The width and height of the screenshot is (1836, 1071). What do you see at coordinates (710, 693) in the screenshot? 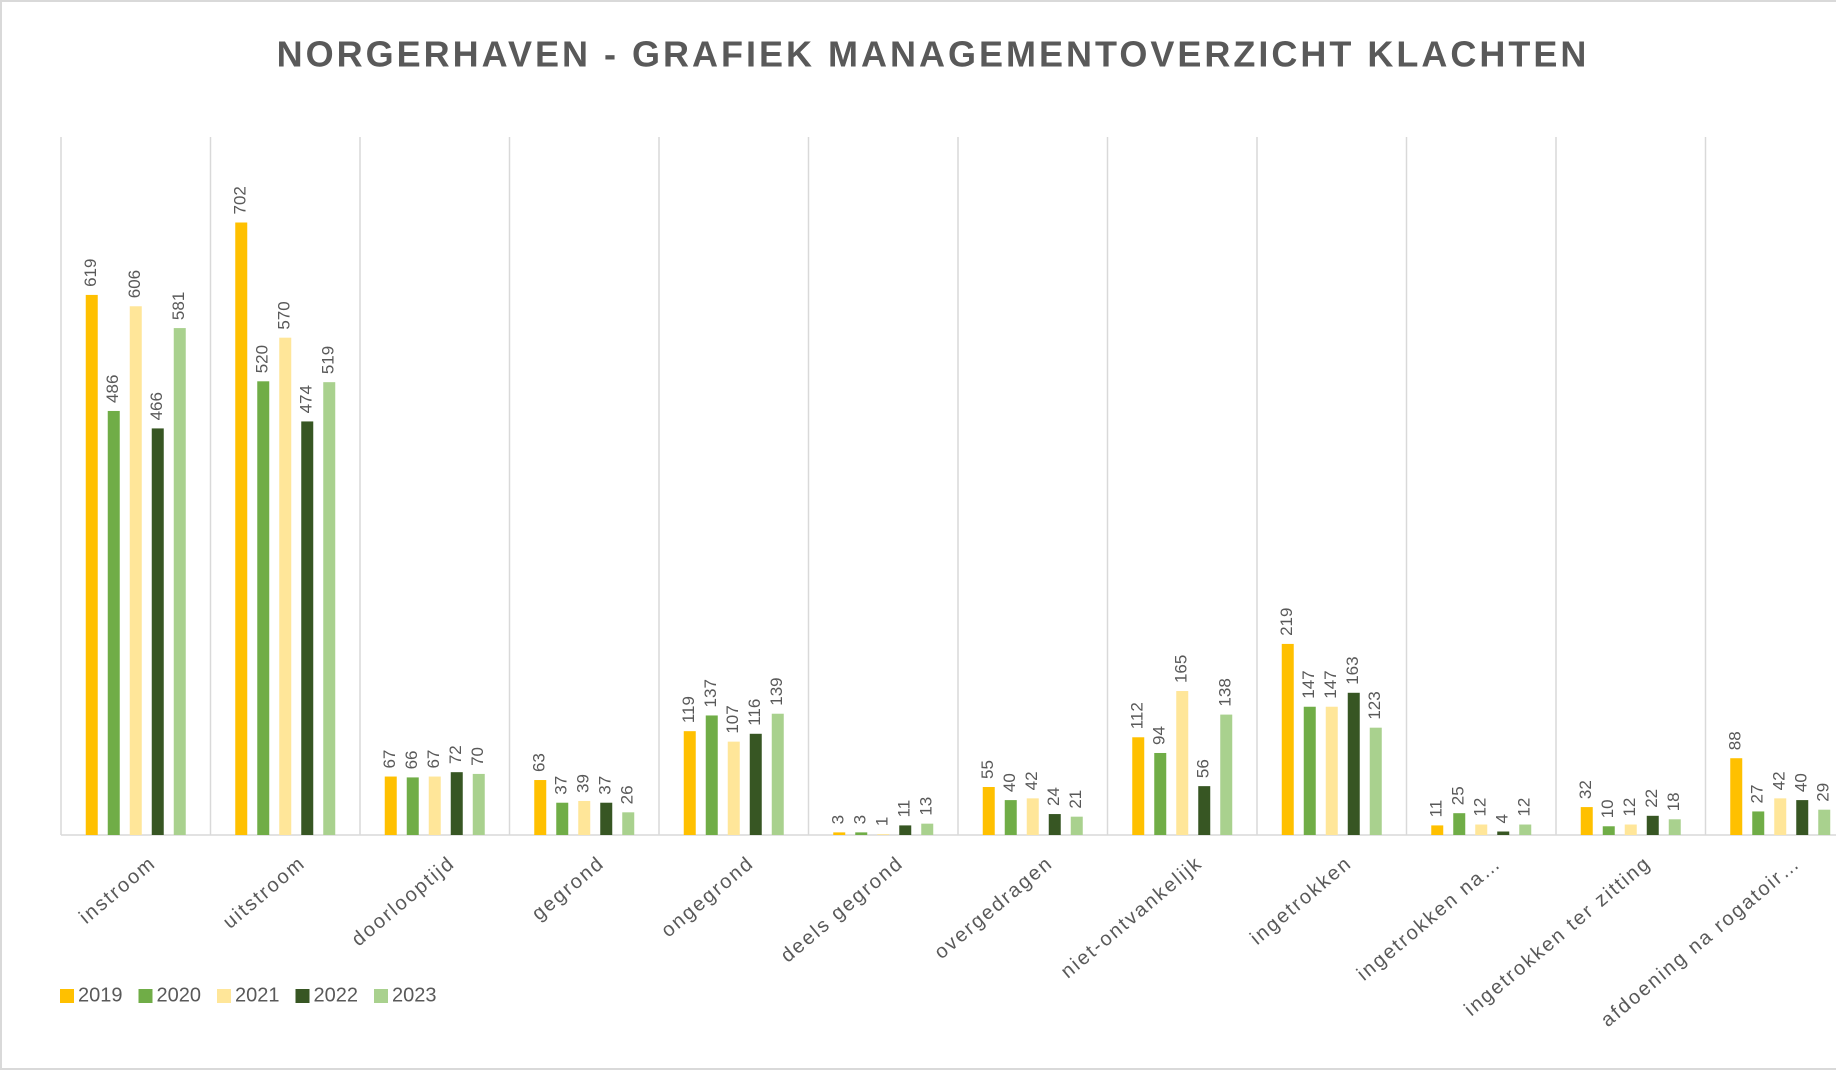
I see `value-label: 137` at bounding box center [710, 693].